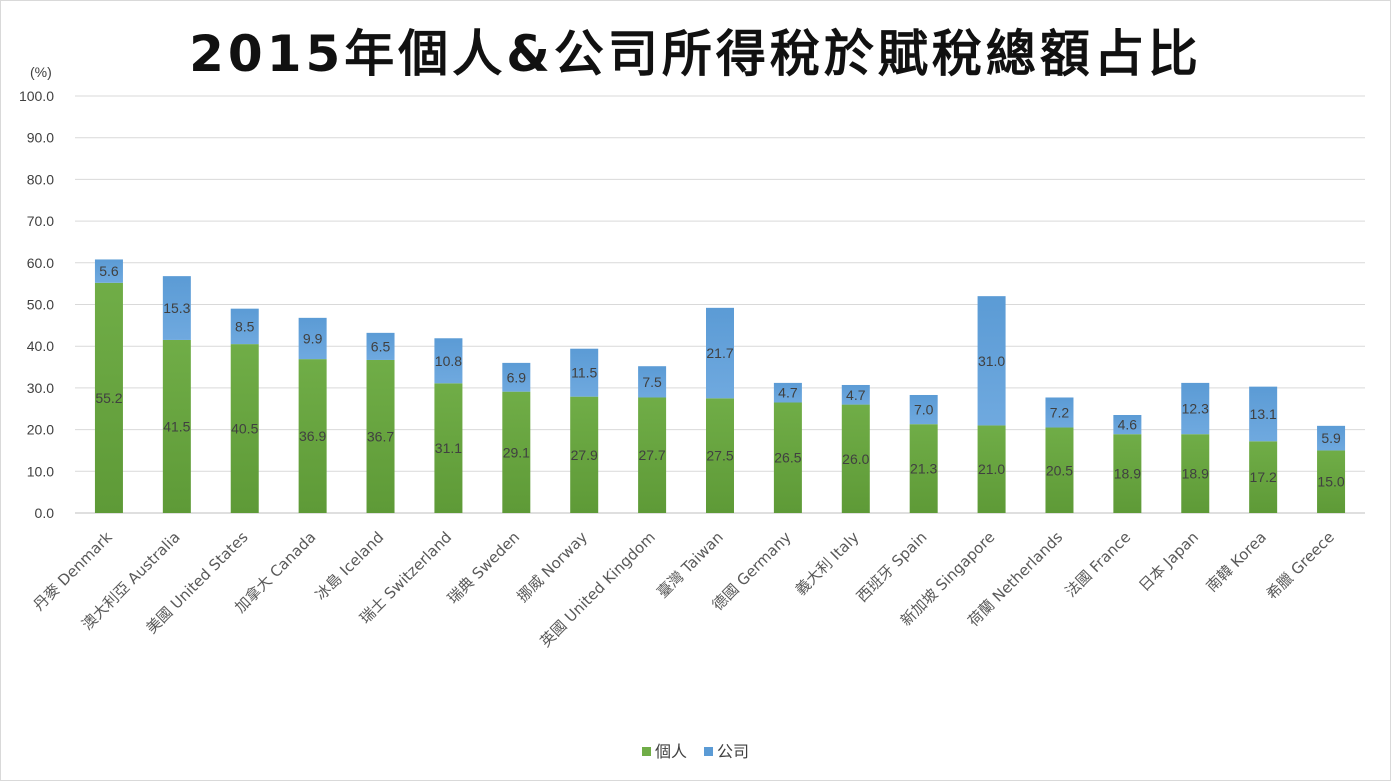 This screenshot has width=1391, height=781. I want to click on data-label-corporate: 8.5, so click(245, 326).